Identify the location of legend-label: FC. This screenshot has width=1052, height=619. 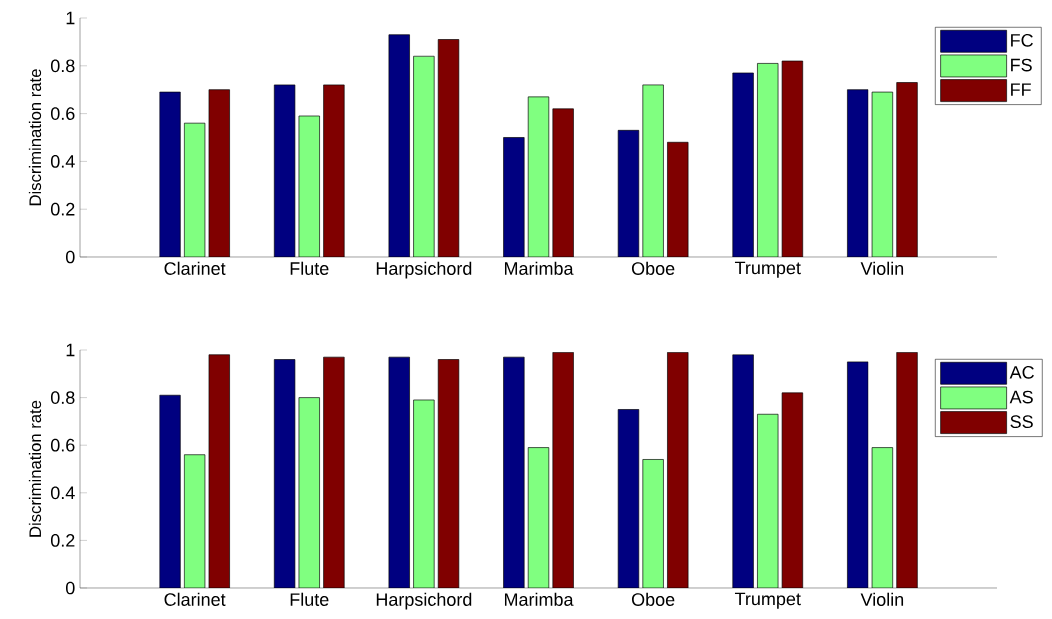
(1022, 40).